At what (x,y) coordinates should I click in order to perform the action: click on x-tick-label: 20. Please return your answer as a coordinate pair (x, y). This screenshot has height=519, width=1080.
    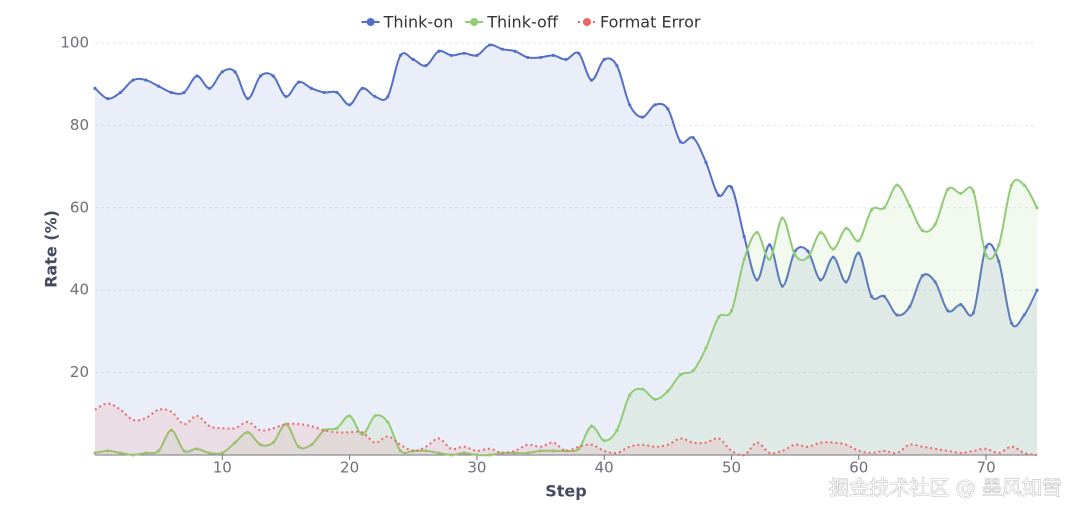
    Looking at the image, I should click on (349, 468).